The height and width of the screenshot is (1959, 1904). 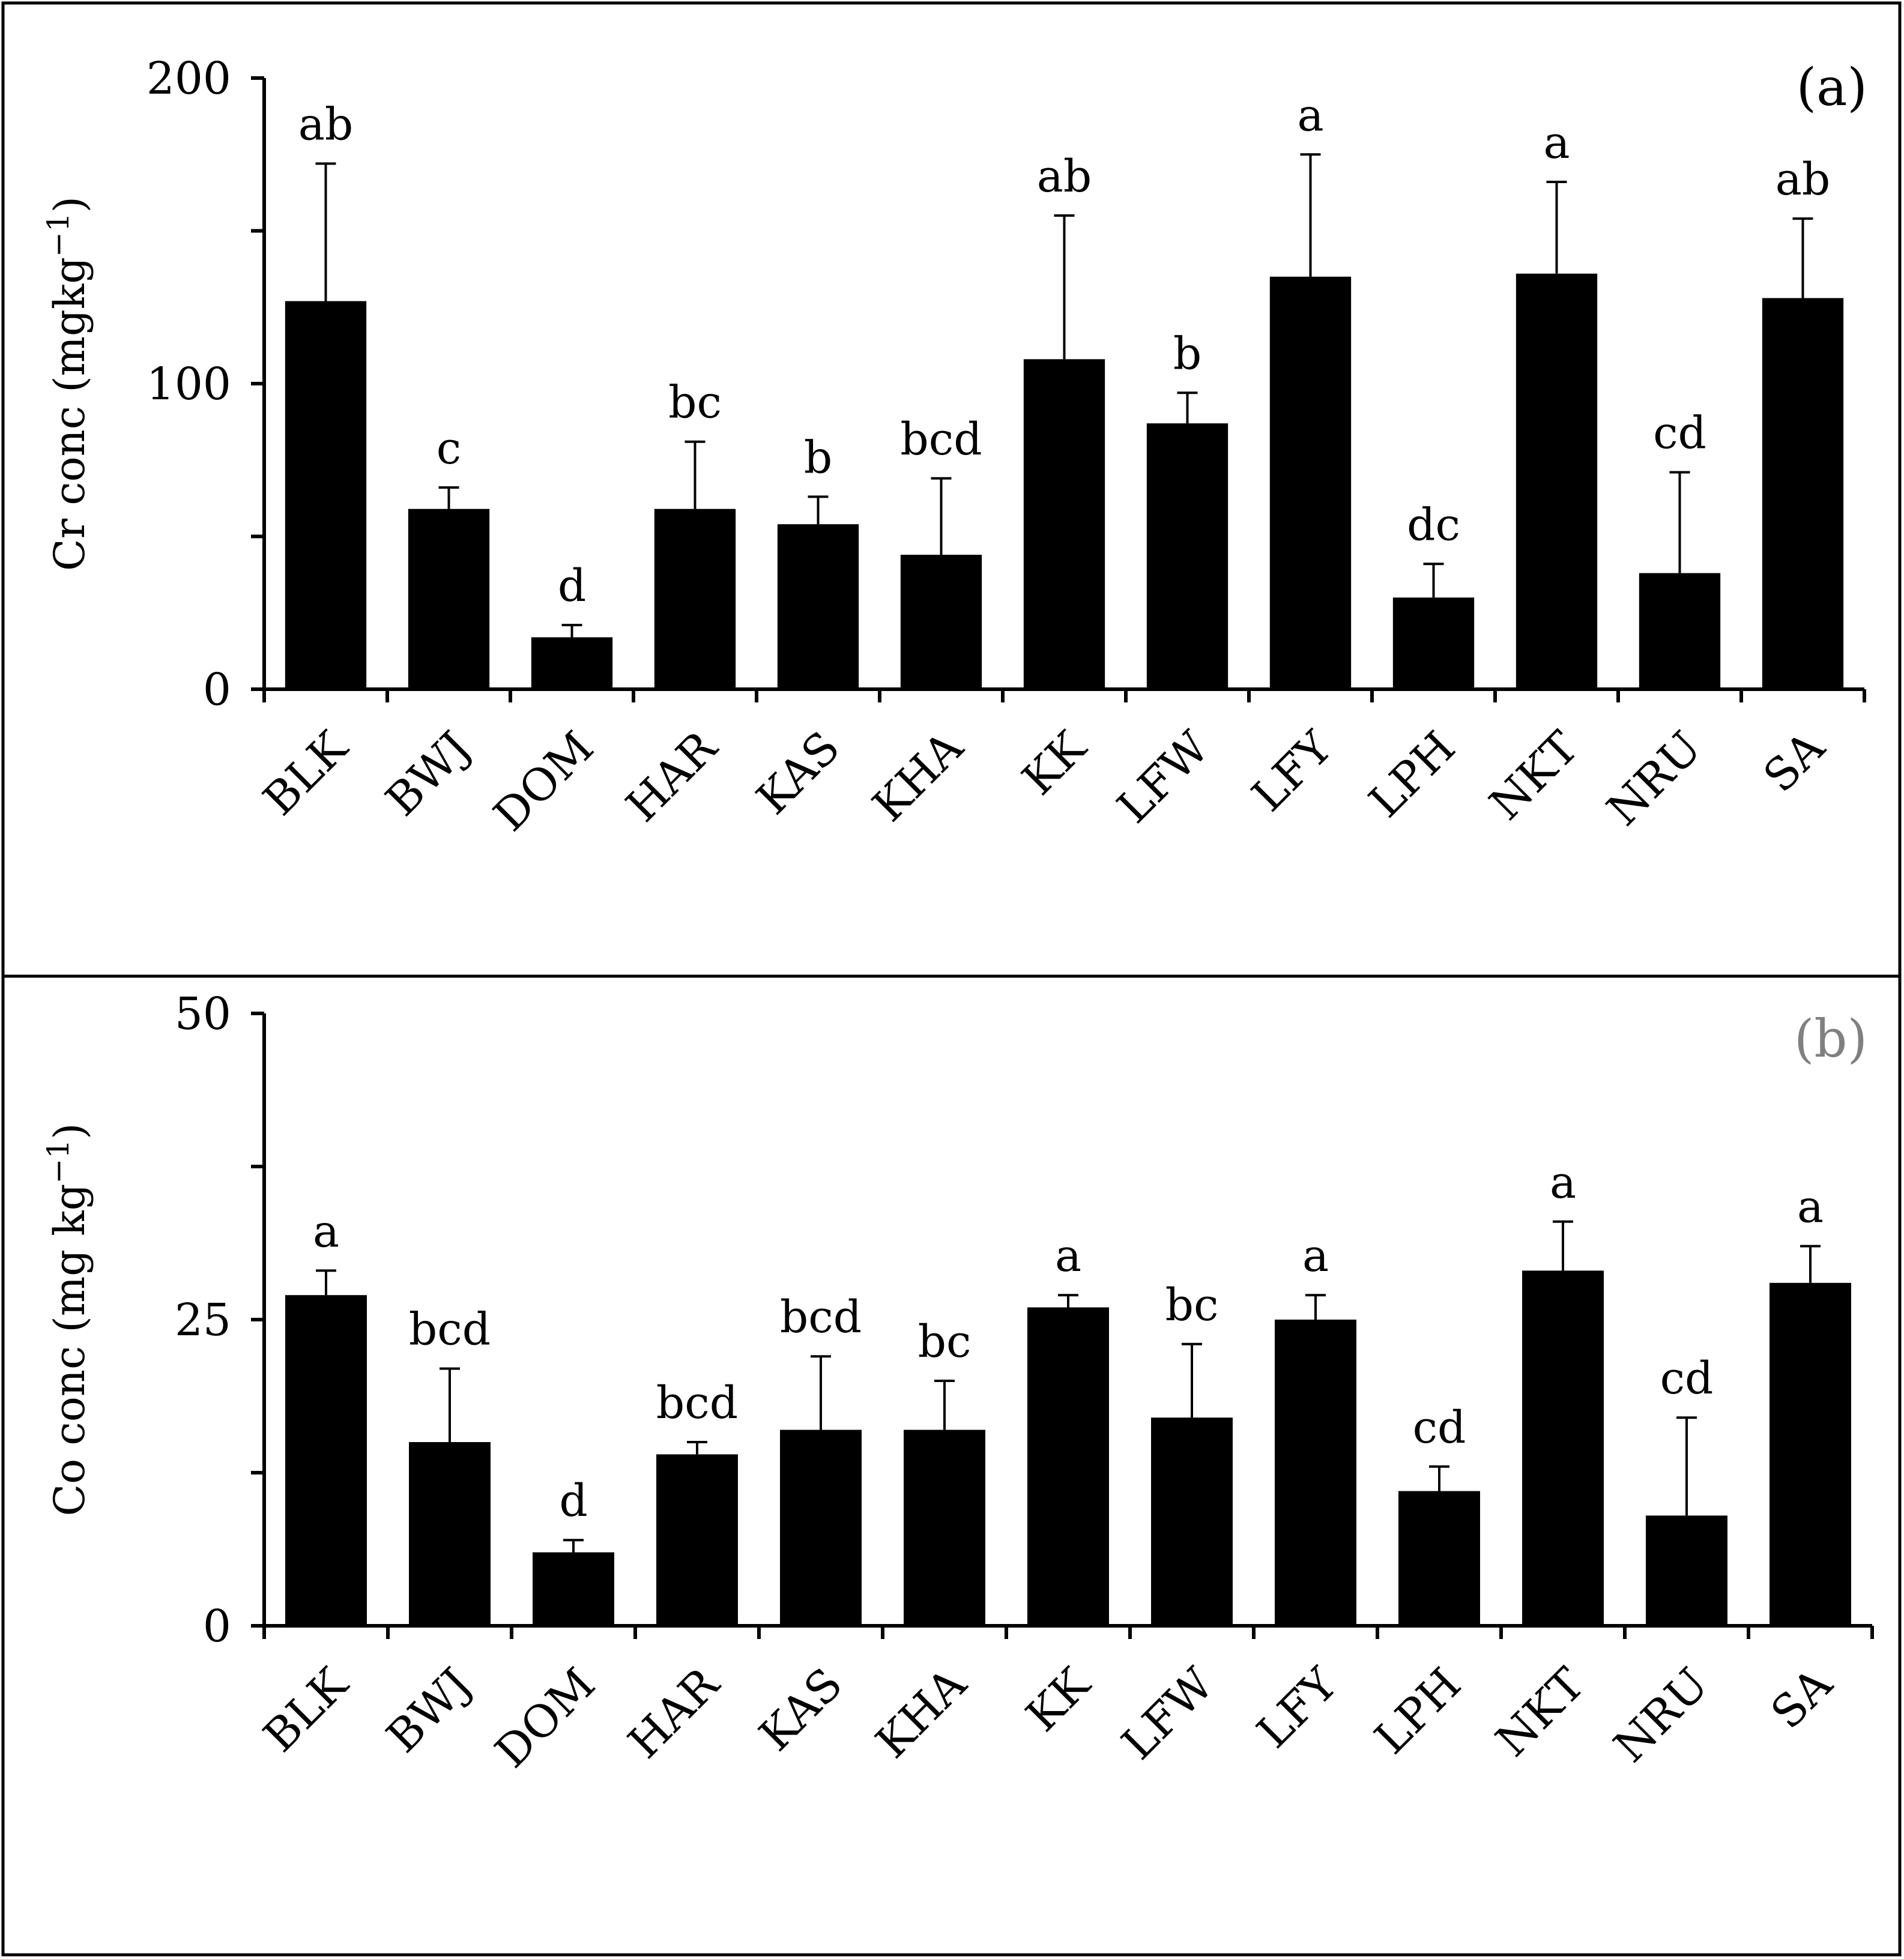 What do you see at coordinates (449, 448) in the screenshot?
I see `significance-label: c` at bounding box center [449, 448].